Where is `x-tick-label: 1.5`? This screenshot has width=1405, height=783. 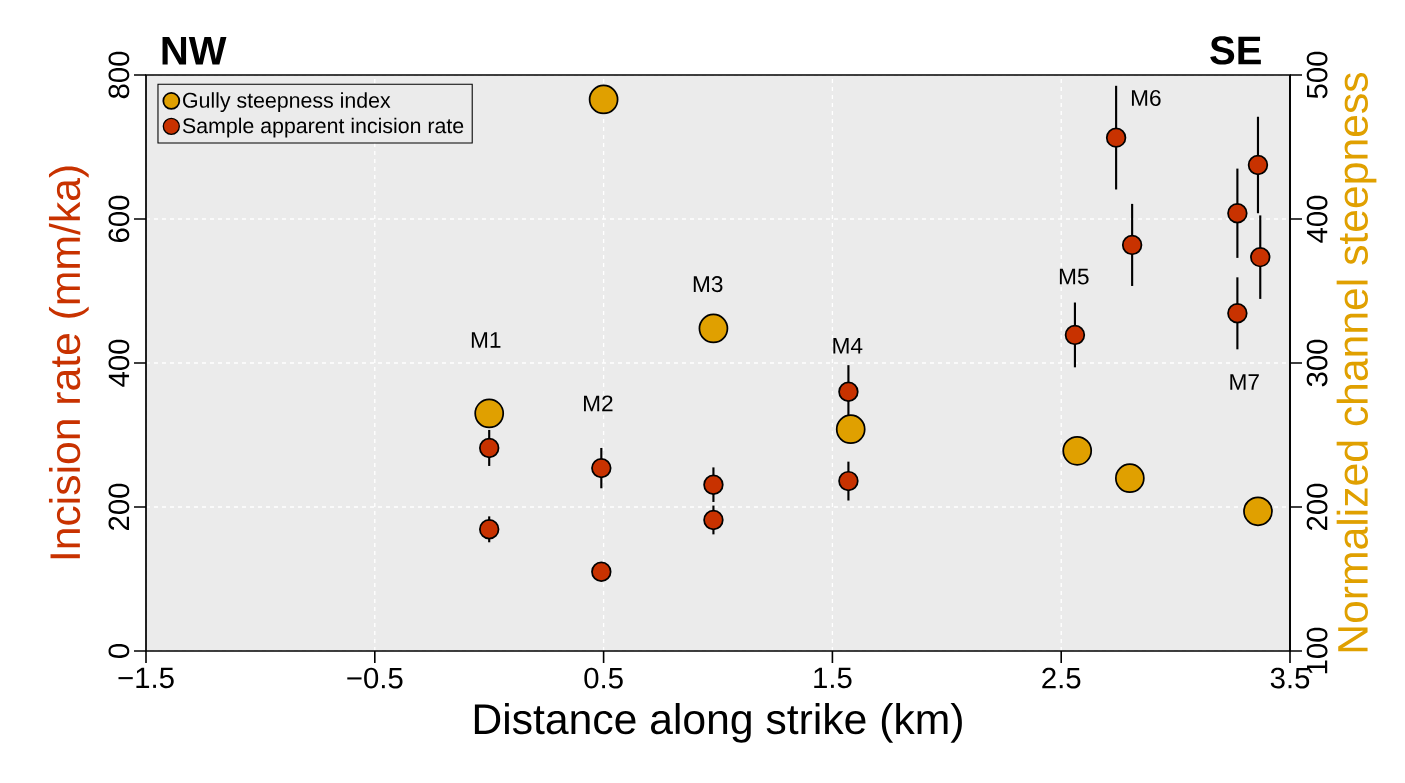
x-tick-label: 1.5 is located at coordinates (833, 678).